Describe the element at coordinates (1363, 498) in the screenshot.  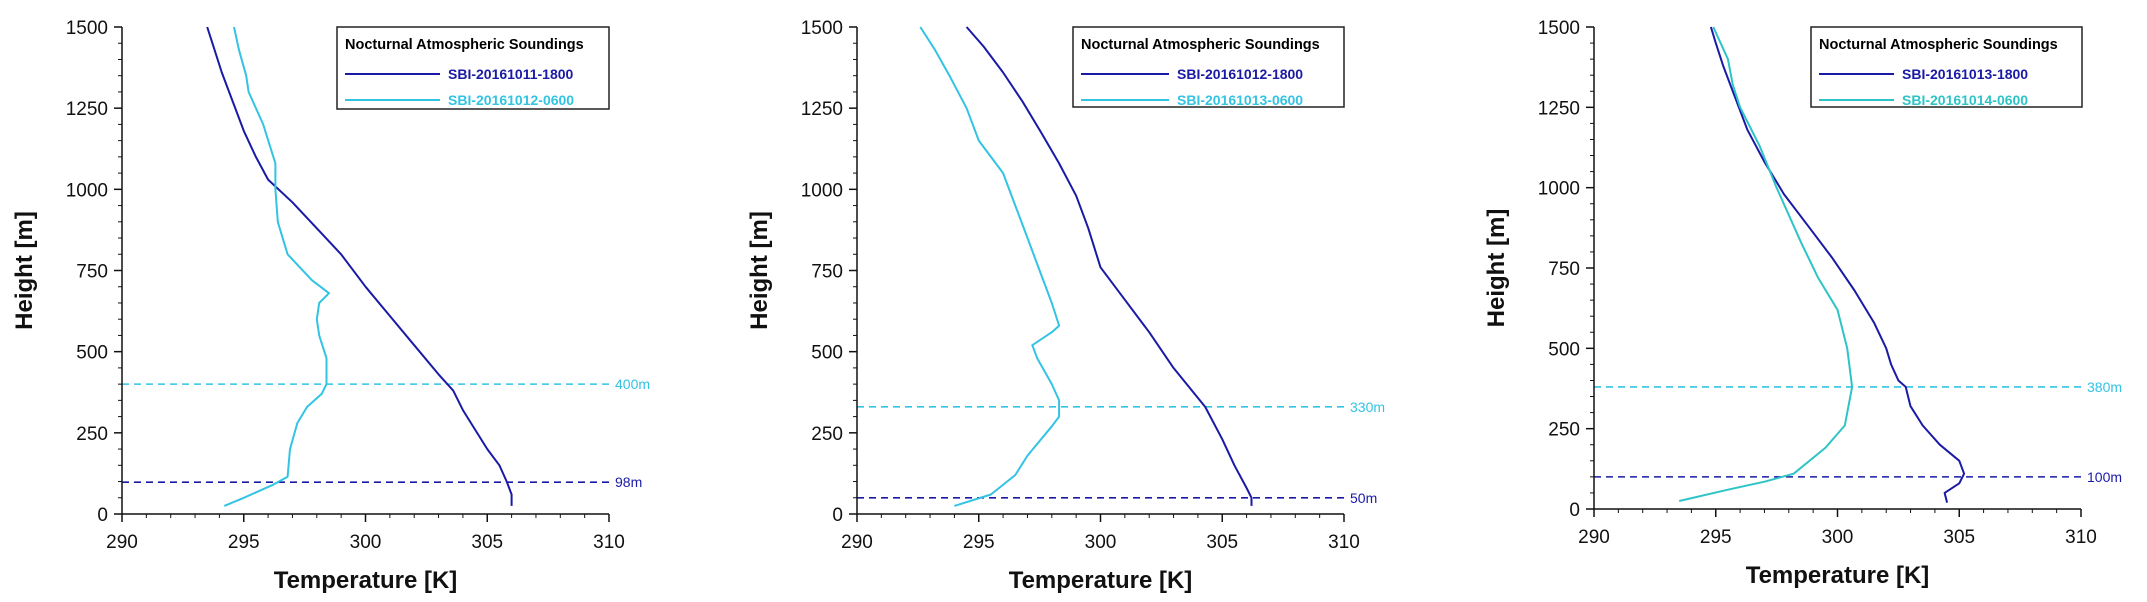
I see `reference-line-label: 50m` at that location.